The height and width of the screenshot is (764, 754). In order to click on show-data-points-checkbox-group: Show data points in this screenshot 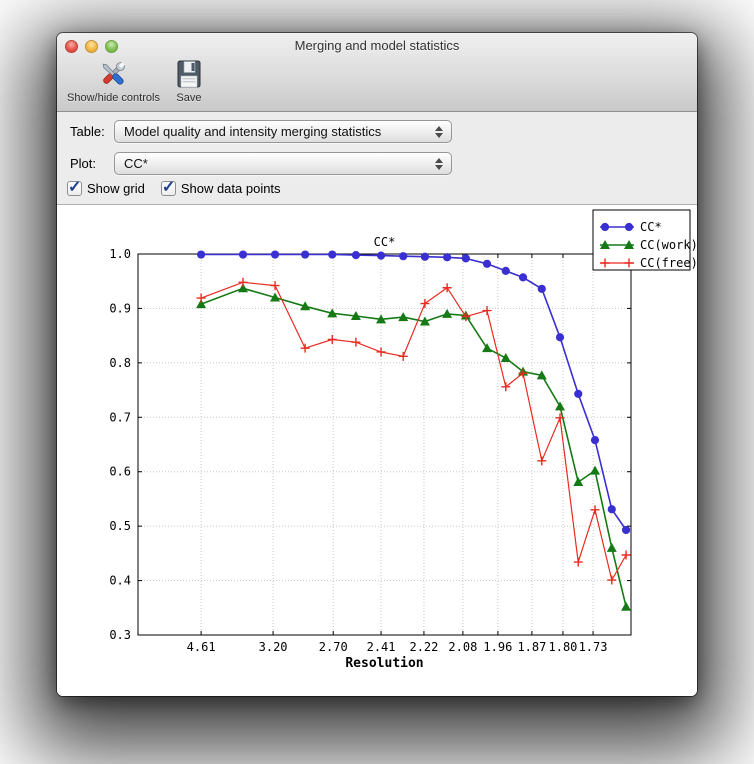, I will do `click(220, 187)`.